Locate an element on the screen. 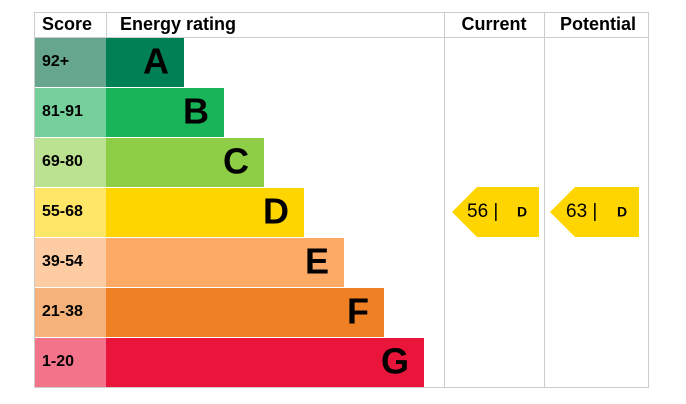 This screenshot has width=686, height=404. score-label: 69-80 is located at coordinates (62, 161).